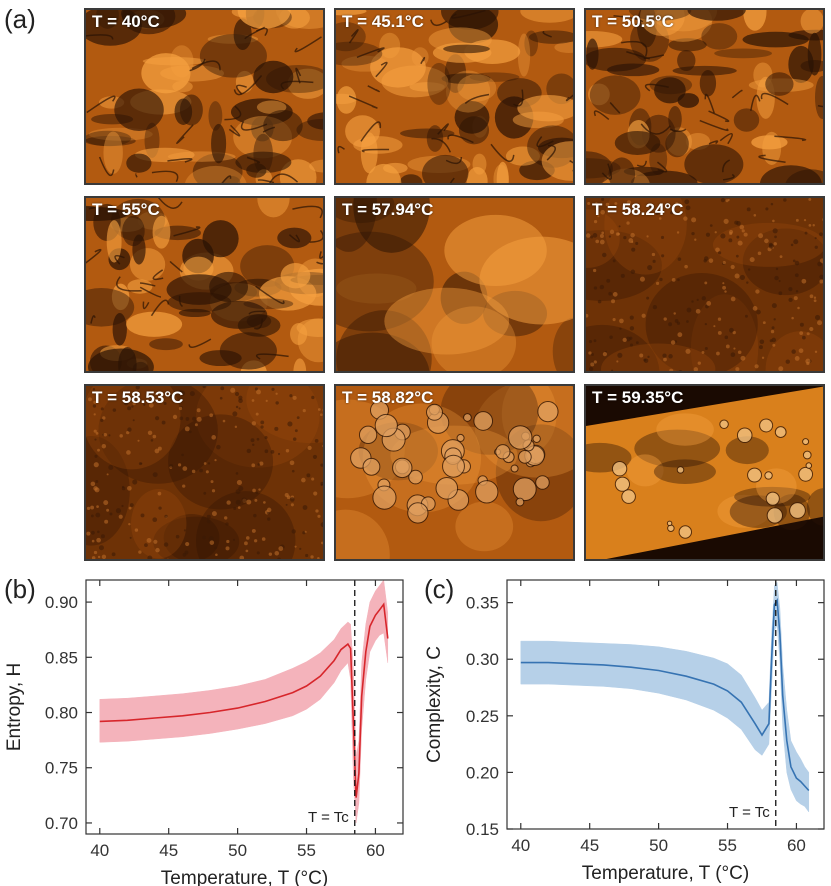  I want to click on y-axis-label: Entropy, H, so click(14, 707).